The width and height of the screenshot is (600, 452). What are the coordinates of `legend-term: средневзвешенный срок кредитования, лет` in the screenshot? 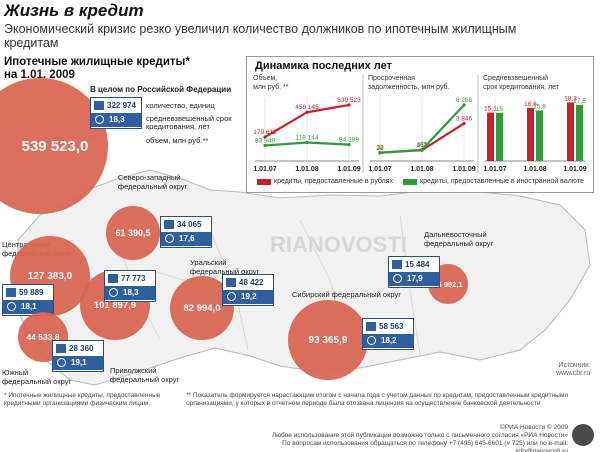 It's located at (189, 122).